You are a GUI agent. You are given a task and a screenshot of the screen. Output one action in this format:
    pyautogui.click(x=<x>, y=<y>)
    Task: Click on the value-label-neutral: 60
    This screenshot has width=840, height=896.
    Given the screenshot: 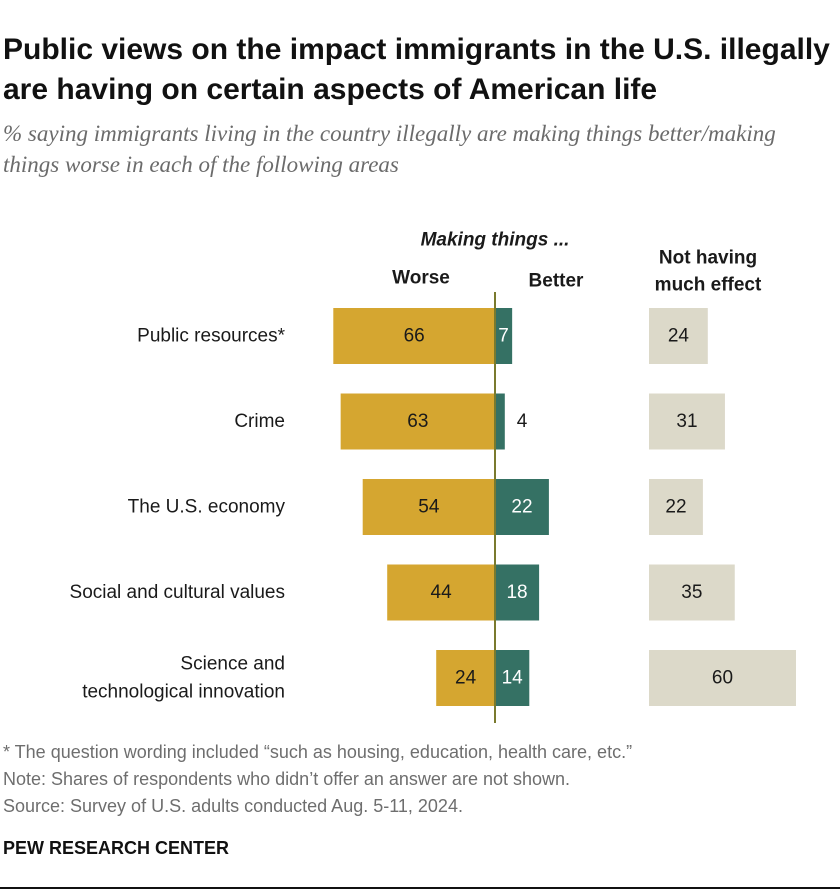 What is the action you would take?
    pyautogui.click(x=722, y=678)
    